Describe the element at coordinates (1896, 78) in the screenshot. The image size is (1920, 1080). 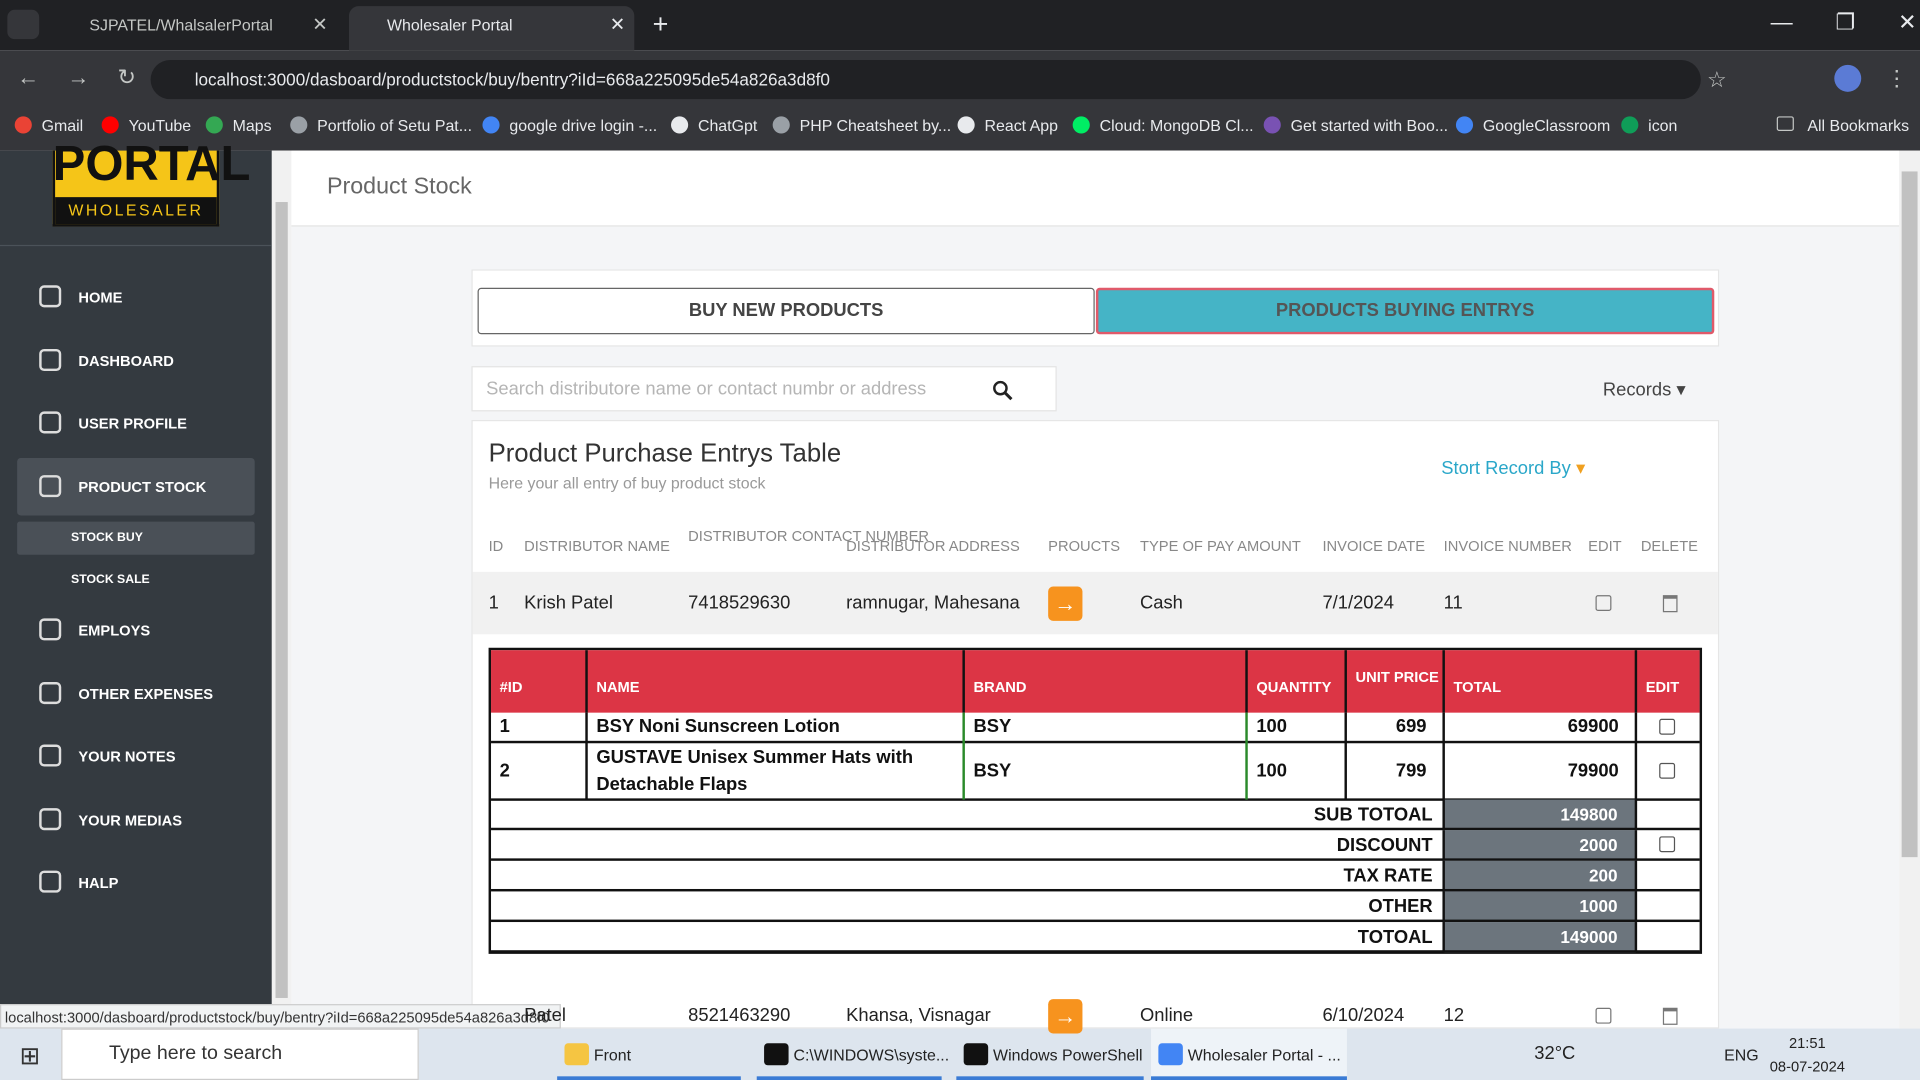
I see `menu: ⋮` at that location.